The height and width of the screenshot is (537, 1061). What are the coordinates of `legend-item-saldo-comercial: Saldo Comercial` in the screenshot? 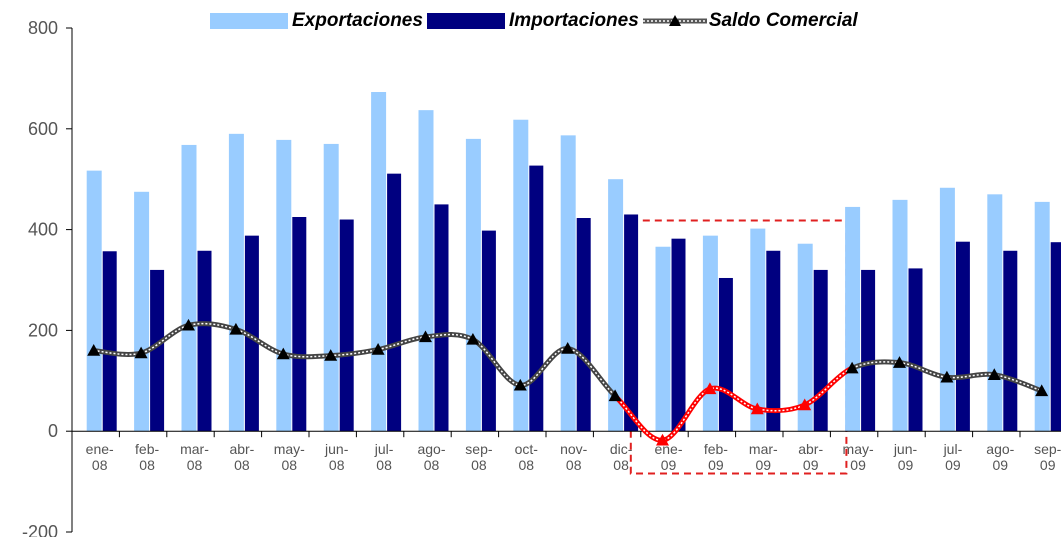 It's located at (750, 21).